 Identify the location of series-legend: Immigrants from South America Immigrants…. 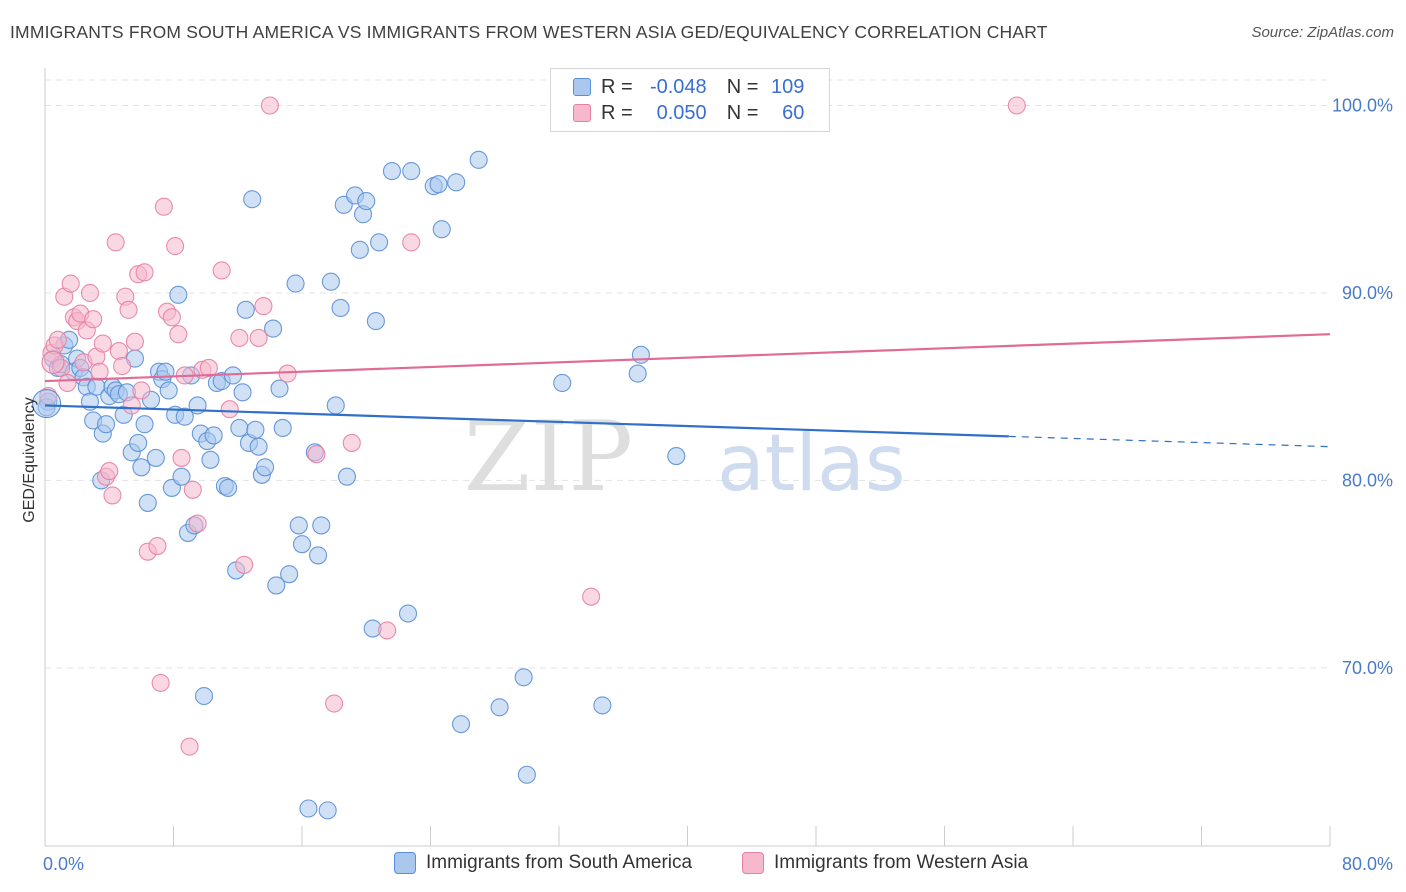
(703, 866).